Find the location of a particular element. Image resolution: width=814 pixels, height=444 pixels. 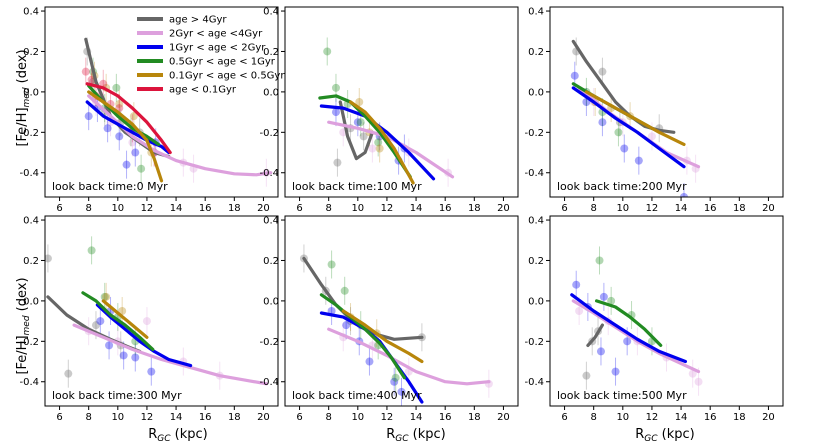

xlabel-right-main: R is located at coordinates (639, 434).